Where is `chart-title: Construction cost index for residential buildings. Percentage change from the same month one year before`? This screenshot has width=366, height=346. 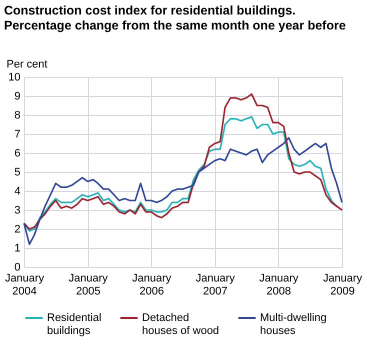
chart-title: Construction cost index for residential buildings. Percentage change from the same month one year before is located at coordinates (175, 18).